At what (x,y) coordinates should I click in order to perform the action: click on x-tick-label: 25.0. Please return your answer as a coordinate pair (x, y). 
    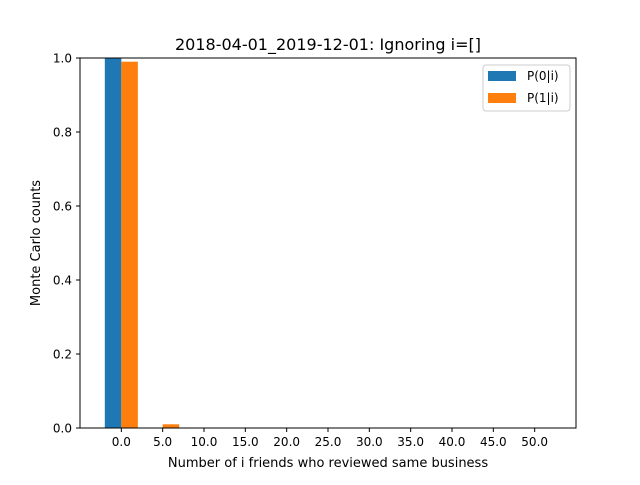
    Looking at the image, I should click on (328, 442).